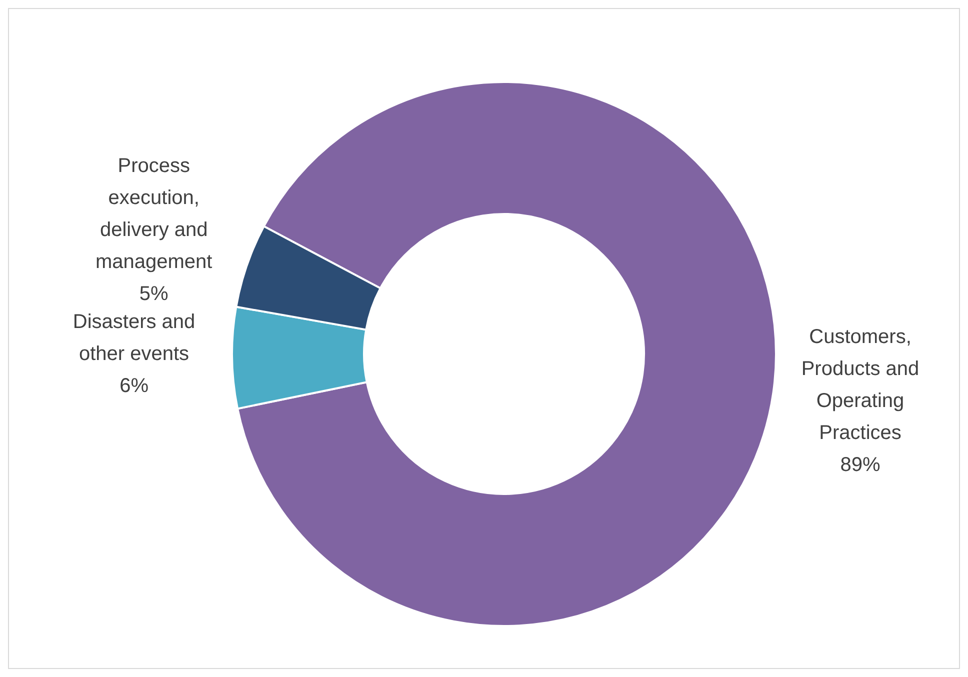  Describe the element at coordinates (860, 465) in the screenshot. I see `data-label: 89%` at that location.